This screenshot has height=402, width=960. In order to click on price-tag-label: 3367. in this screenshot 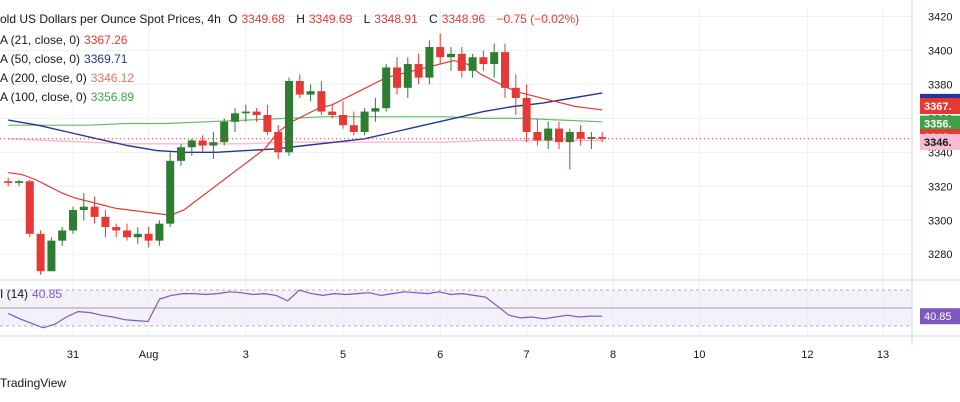, I will do `click(938, 107)`.